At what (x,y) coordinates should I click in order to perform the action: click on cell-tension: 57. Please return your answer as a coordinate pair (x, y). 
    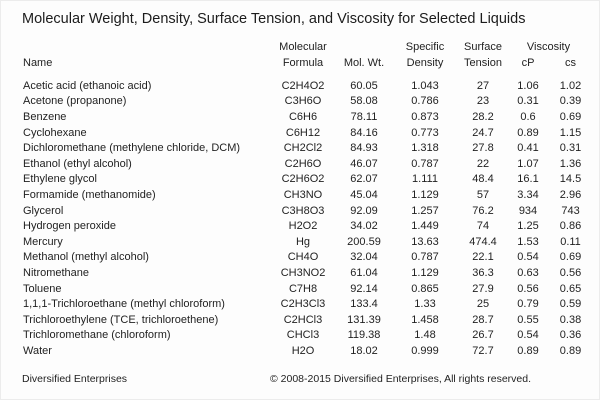
    Looking at the image, I should click on (483, 194).